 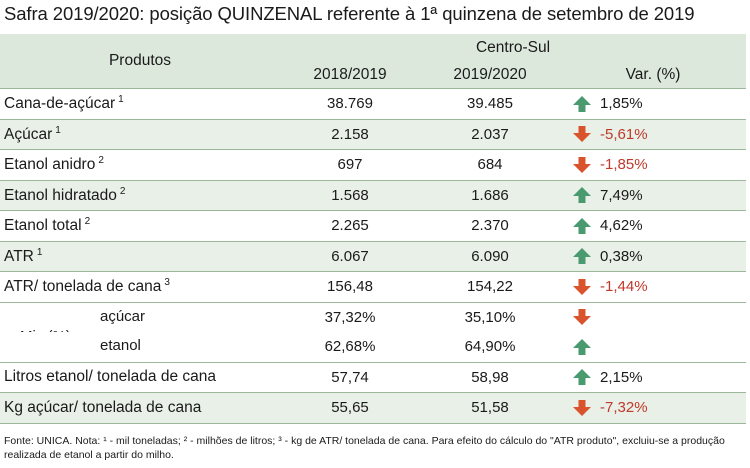 What do you see at coordinates (653, 377) in the screenshot?
I see `variation-cell: 2,15%` at bounding box center [653, 377].